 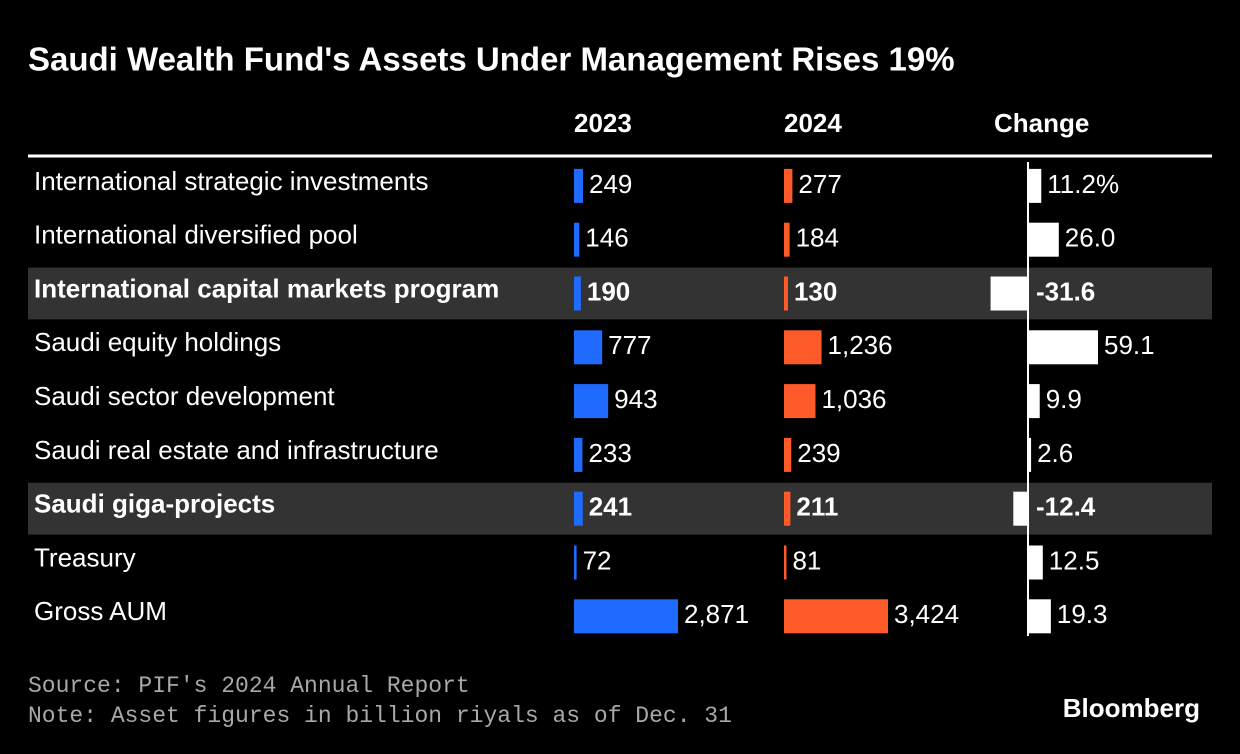 I want to click on value-label: 11.2%, so click(x=1083, y=184).